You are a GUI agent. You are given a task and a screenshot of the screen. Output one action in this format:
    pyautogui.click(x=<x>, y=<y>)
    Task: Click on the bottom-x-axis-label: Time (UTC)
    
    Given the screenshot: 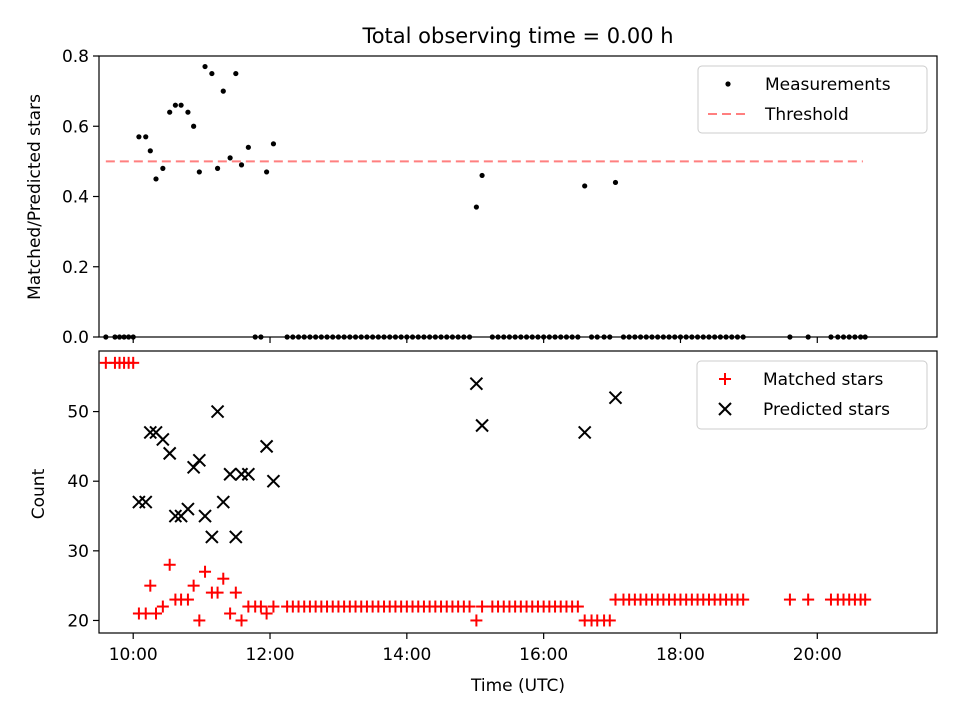 What is the action you would take?
    pyautogui.click(x=517, y=686)
    